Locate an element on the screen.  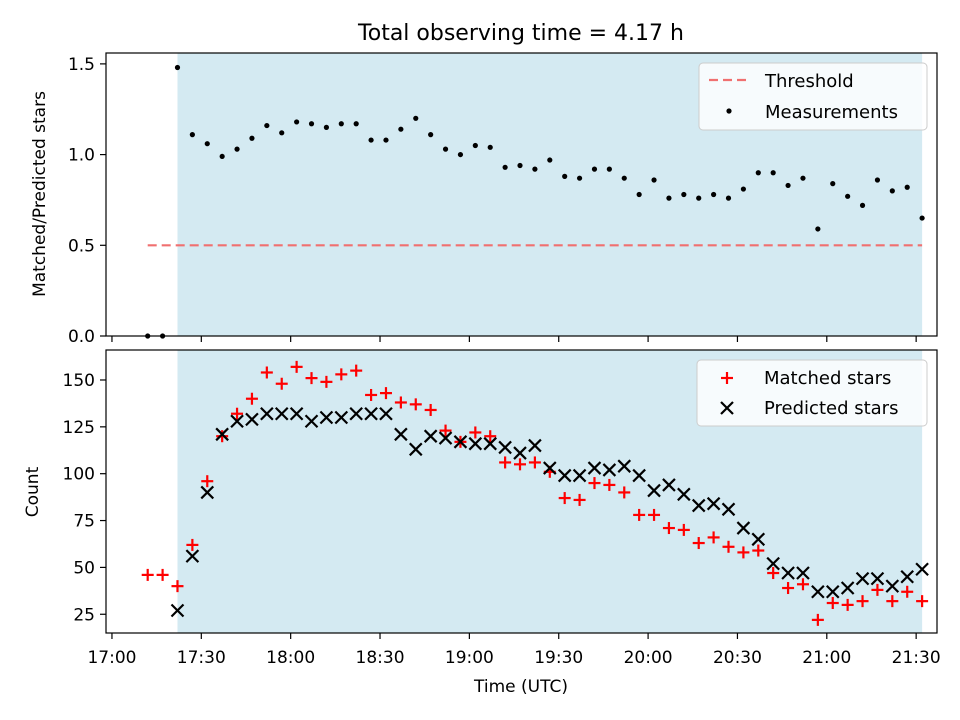
bottom-legend-box is located at coordinates (812, 393).